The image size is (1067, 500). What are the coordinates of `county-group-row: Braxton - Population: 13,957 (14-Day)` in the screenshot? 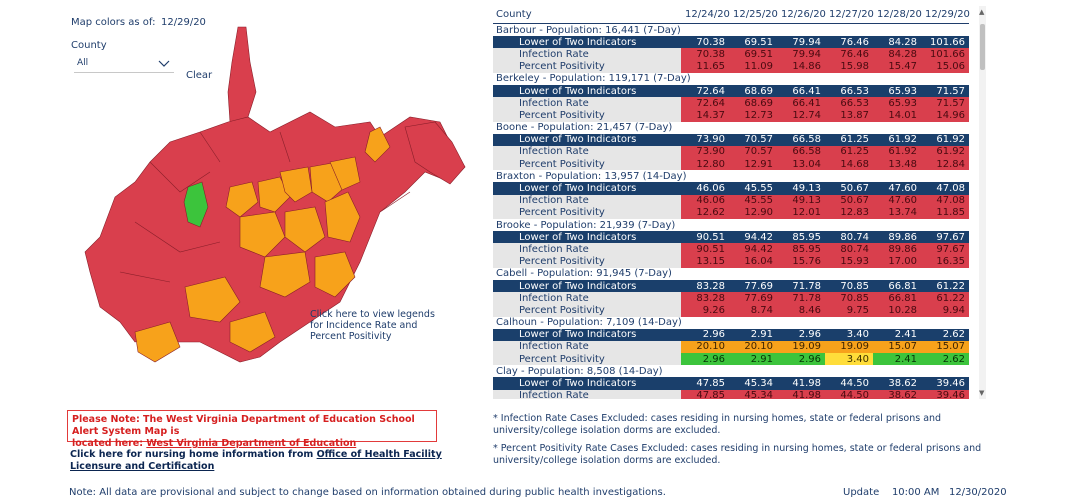 It's located at (731, 176).